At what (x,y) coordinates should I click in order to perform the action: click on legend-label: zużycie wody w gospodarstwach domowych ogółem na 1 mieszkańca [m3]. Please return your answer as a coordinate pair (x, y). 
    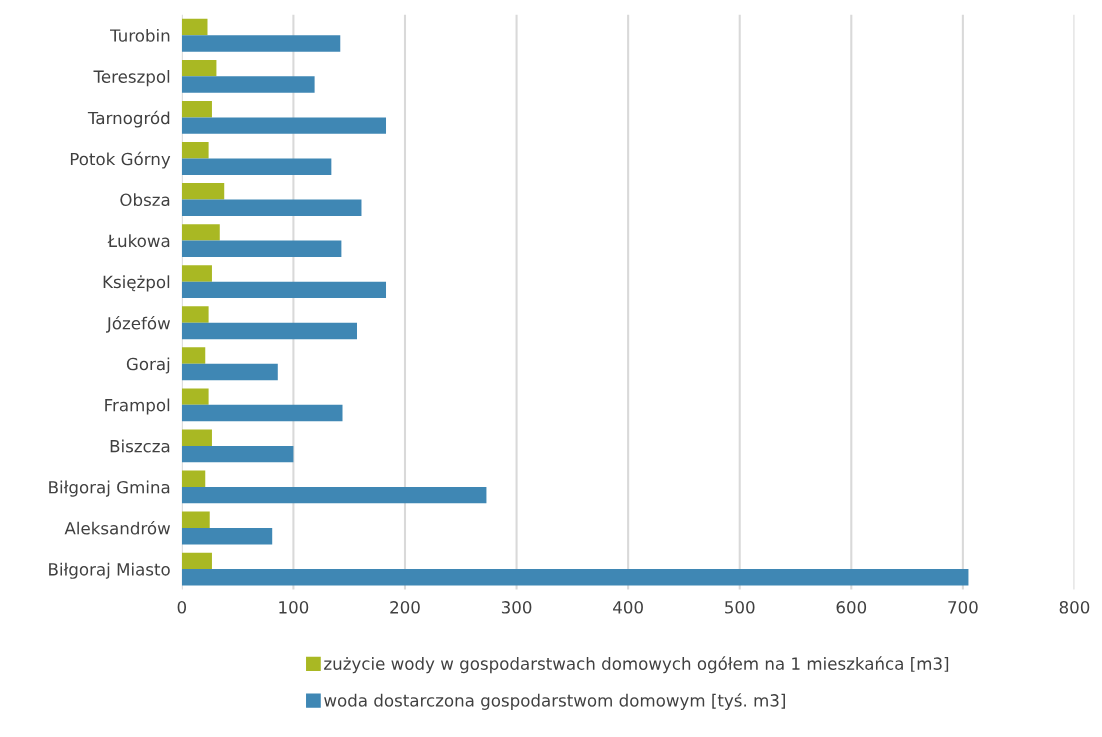
    Looking at the image, I should click on (636, 665).